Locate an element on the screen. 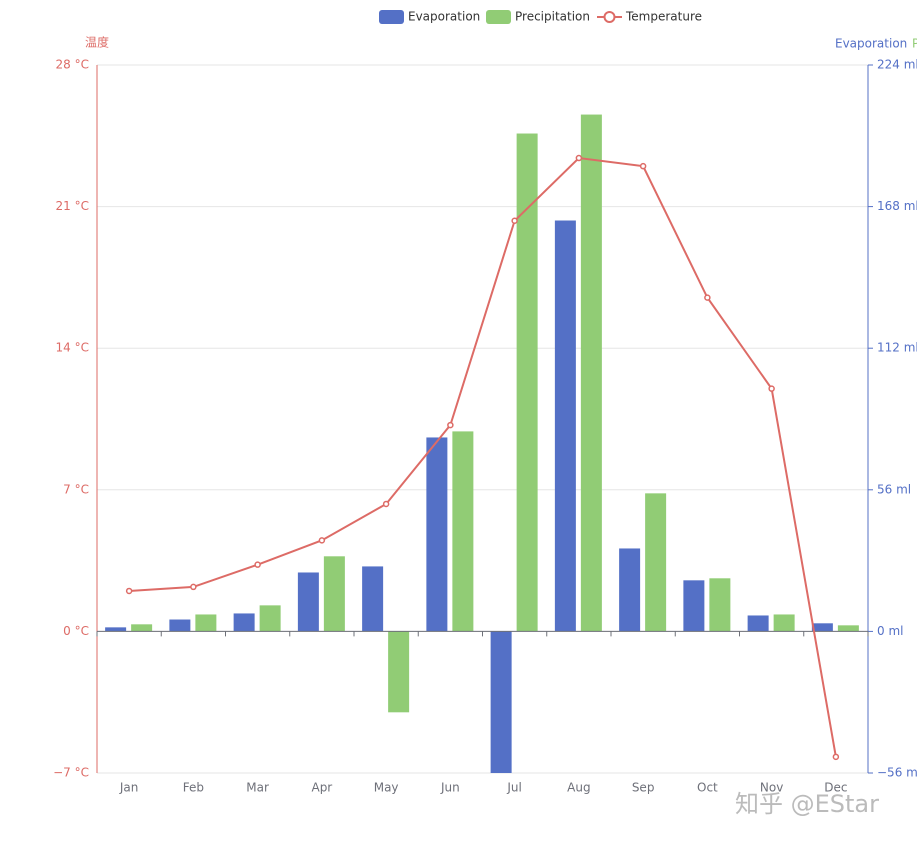 The height and width of the screenshot is (842, 917). y2-tick-label: 168 ml is located at coordinates (897, 206).